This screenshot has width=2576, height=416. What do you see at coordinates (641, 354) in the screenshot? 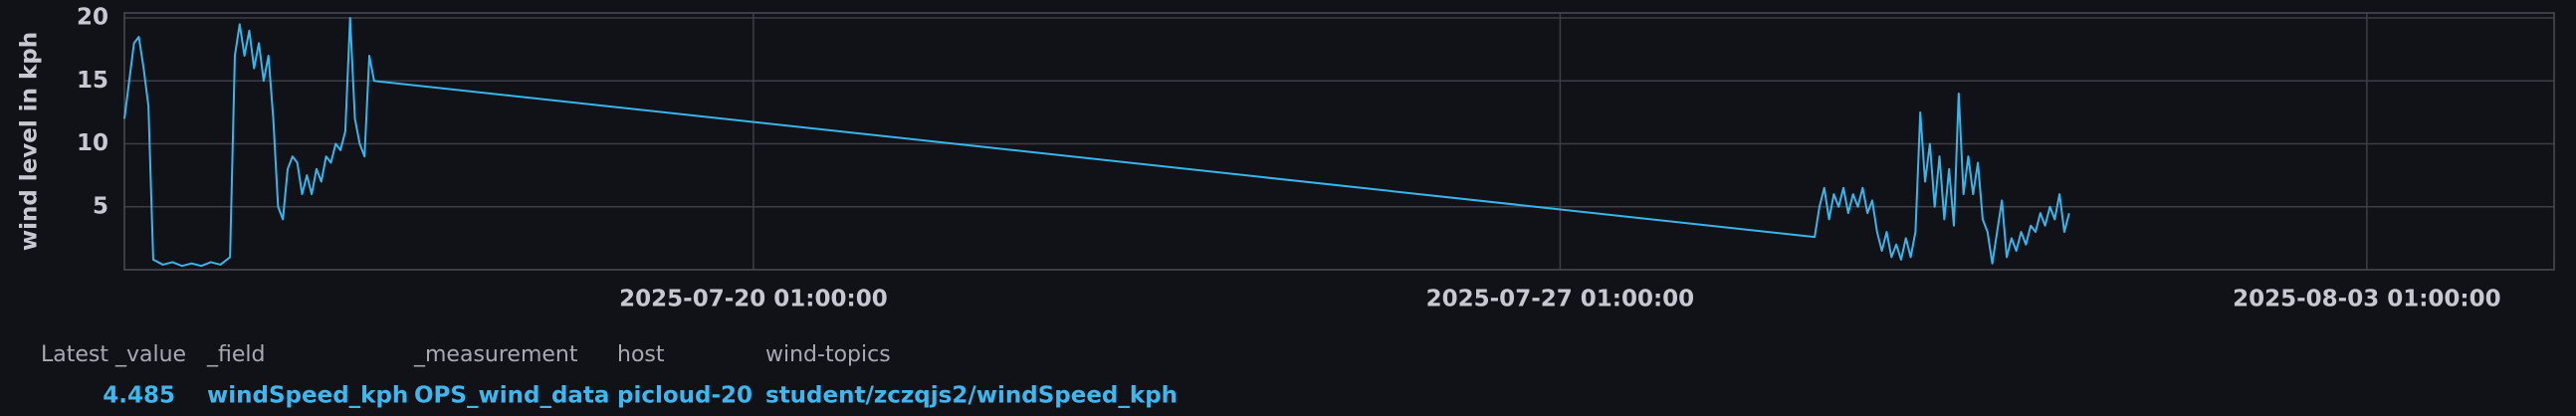
I see `legend-header: host` at bounding box center [641, 354].